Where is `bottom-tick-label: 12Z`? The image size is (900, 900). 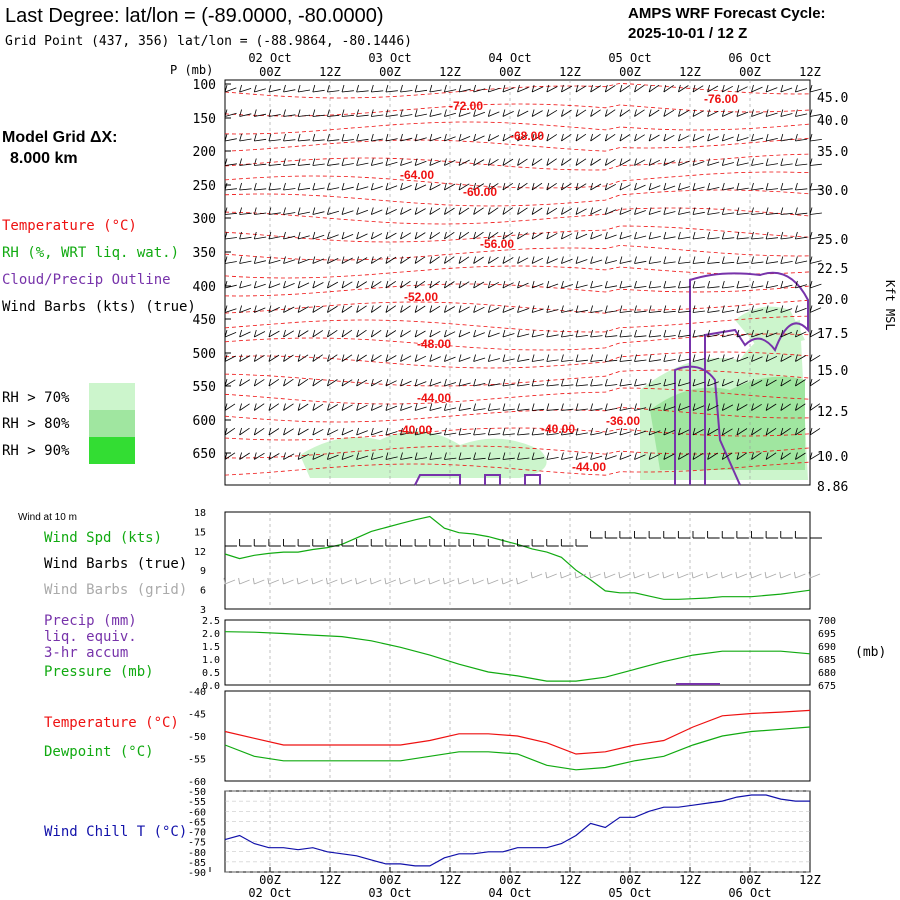
bottom-tick-label: 12Z is located at coordinates (570, 880).